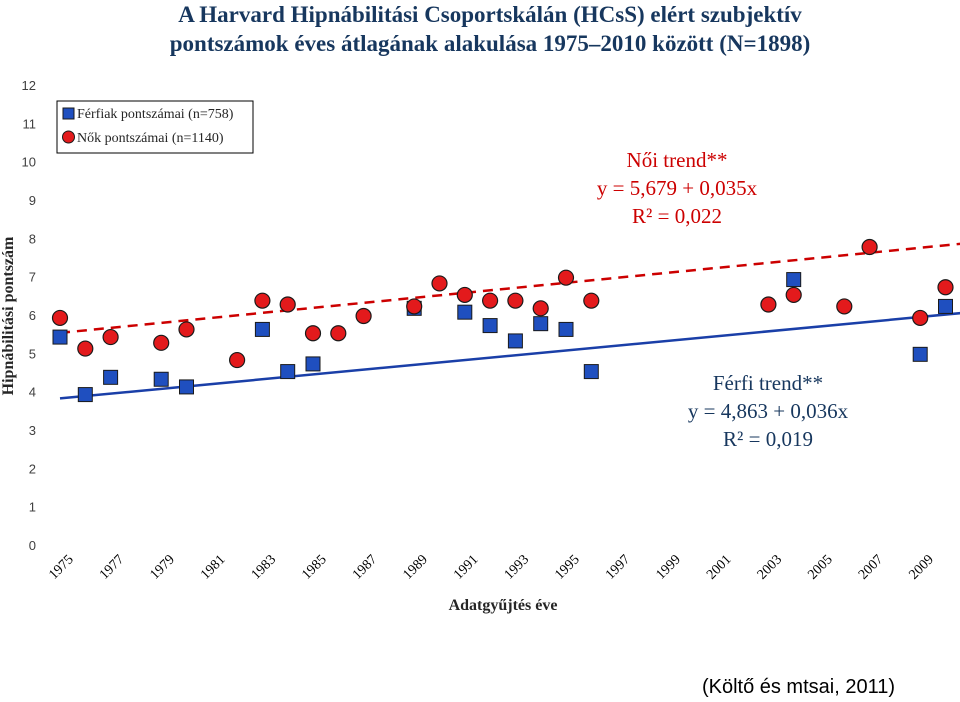 Image resolution: width=960 pixels, height=702 pixels. Describe the element at coordinates (32, 277) in the screenshot. I see `y-tick-label: 7` at that location.